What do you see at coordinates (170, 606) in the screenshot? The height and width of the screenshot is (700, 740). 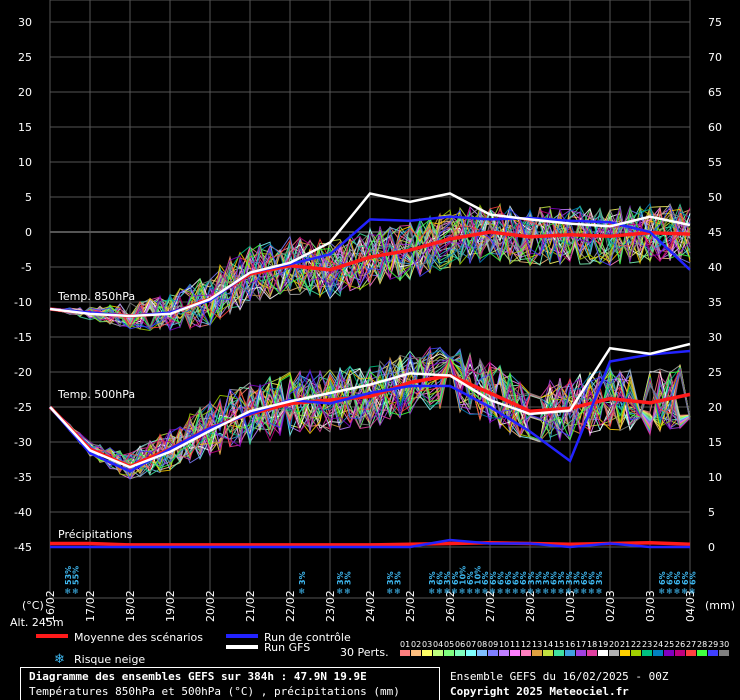 I see `x-tick: 19/02` at bounding box center [170, 606].